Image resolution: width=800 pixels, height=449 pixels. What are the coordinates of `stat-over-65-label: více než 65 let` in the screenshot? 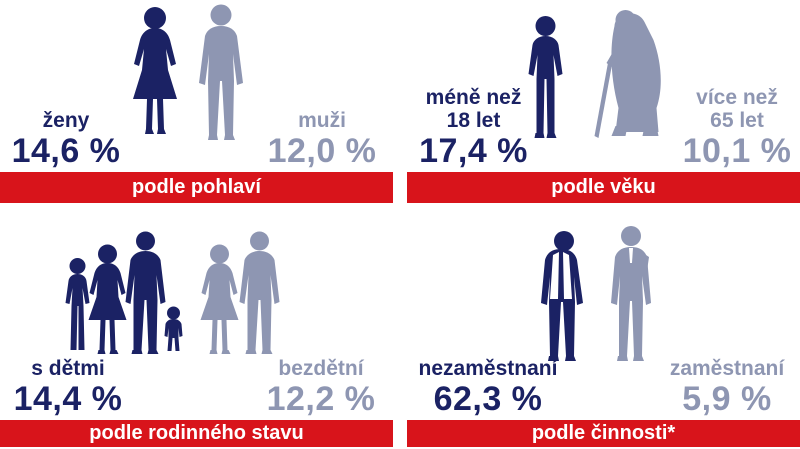 It's located at (737, 108).